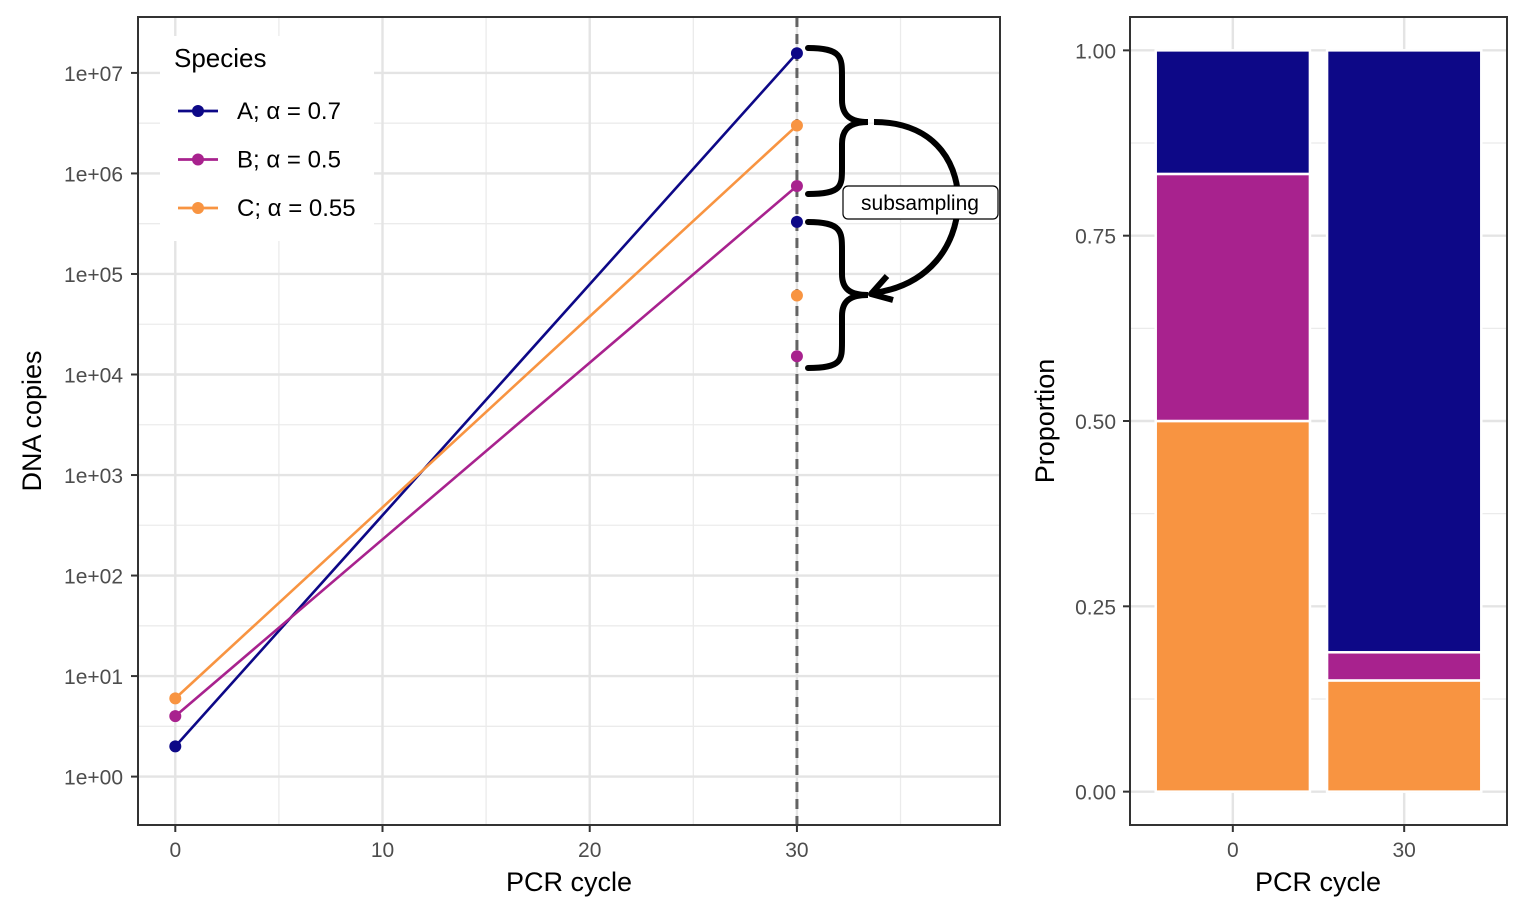 The image size is (1523, 920). Describe the element at coordinates (1095, 237) in the screenshot. I see `y-tick-label: 0.75` at that location.